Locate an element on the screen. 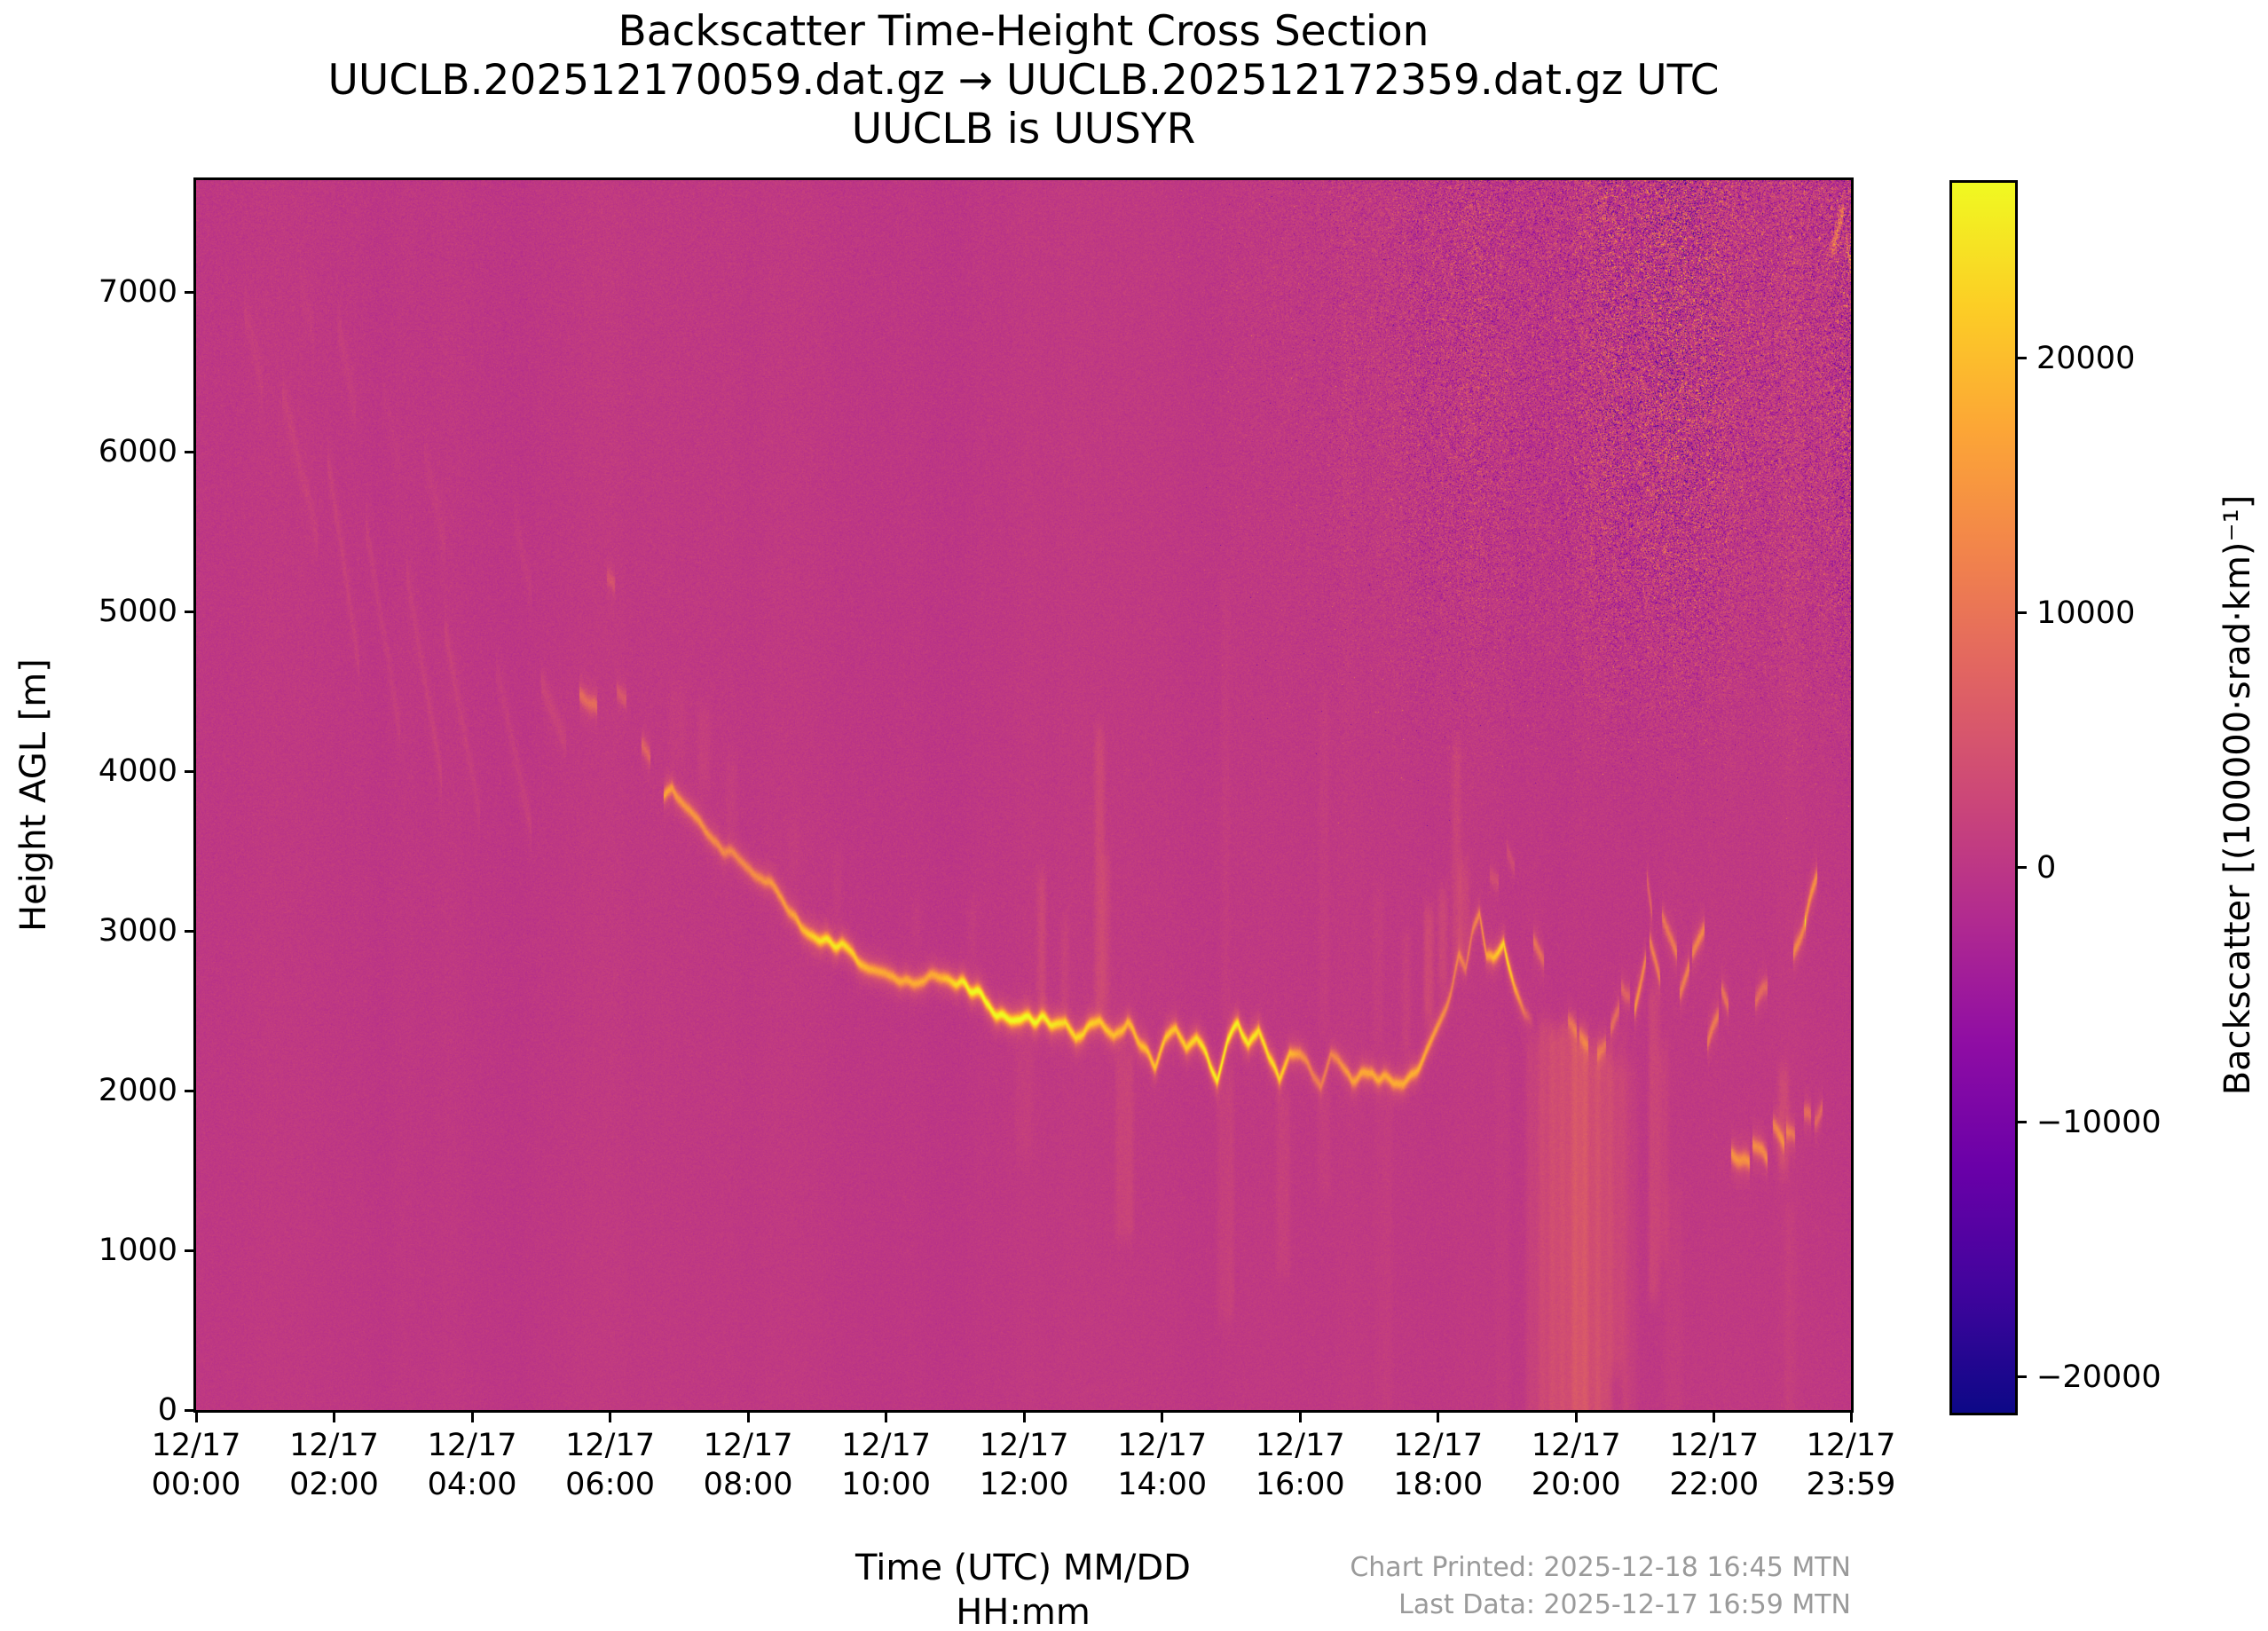 The image size is (2268, 1631). y-tick-label: 7000 is located at coordinates (137, 292).